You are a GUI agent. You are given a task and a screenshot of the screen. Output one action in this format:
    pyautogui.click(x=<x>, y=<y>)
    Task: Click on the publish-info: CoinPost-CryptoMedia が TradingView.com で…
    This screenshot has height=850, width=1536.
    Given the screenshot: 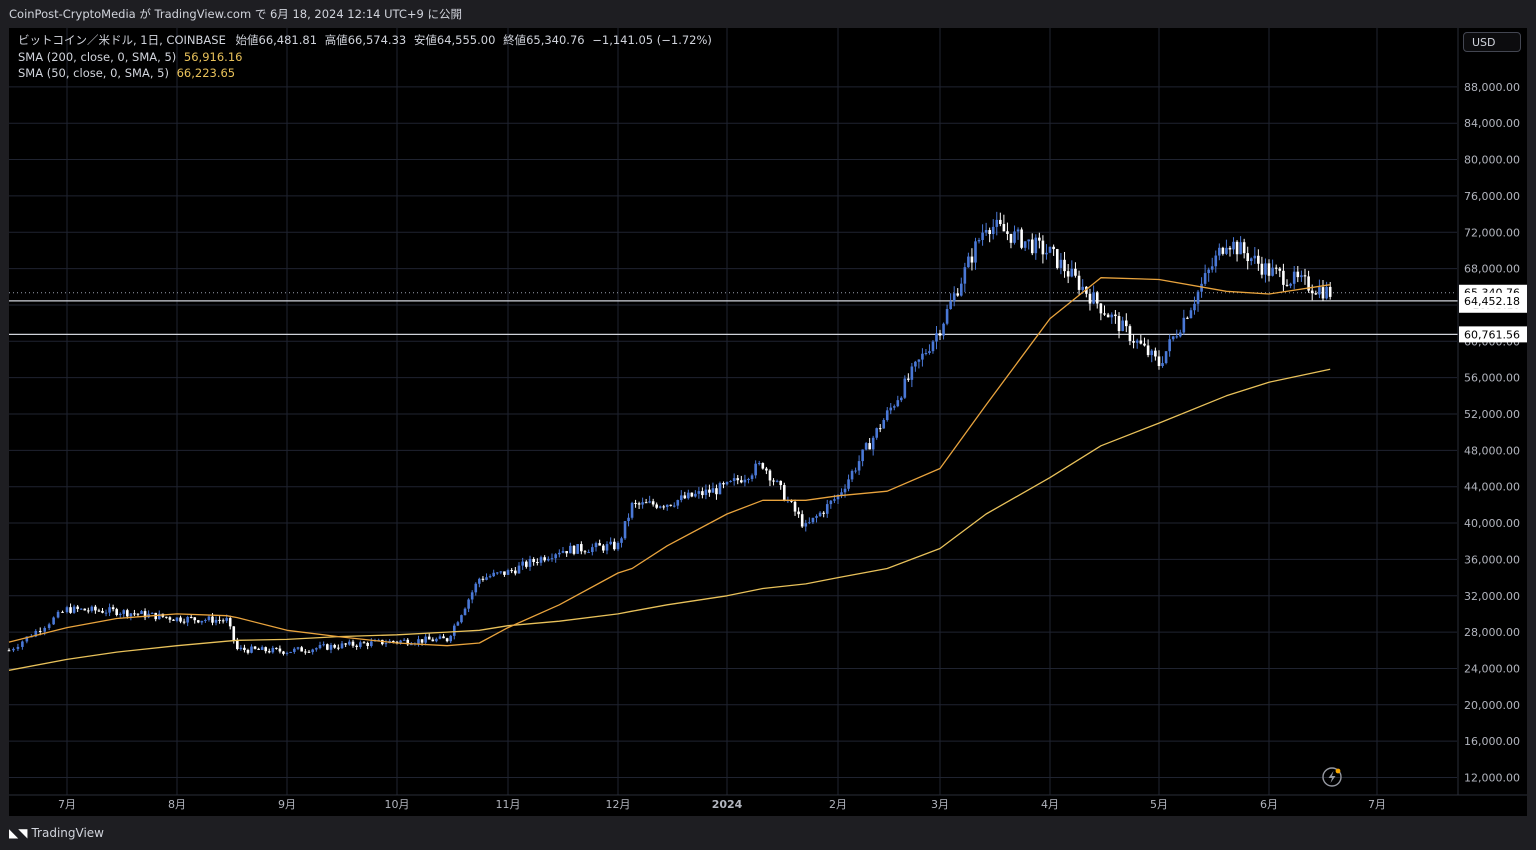 What is the action you would take?
    pyautogui.click(x=236, y=14)
    